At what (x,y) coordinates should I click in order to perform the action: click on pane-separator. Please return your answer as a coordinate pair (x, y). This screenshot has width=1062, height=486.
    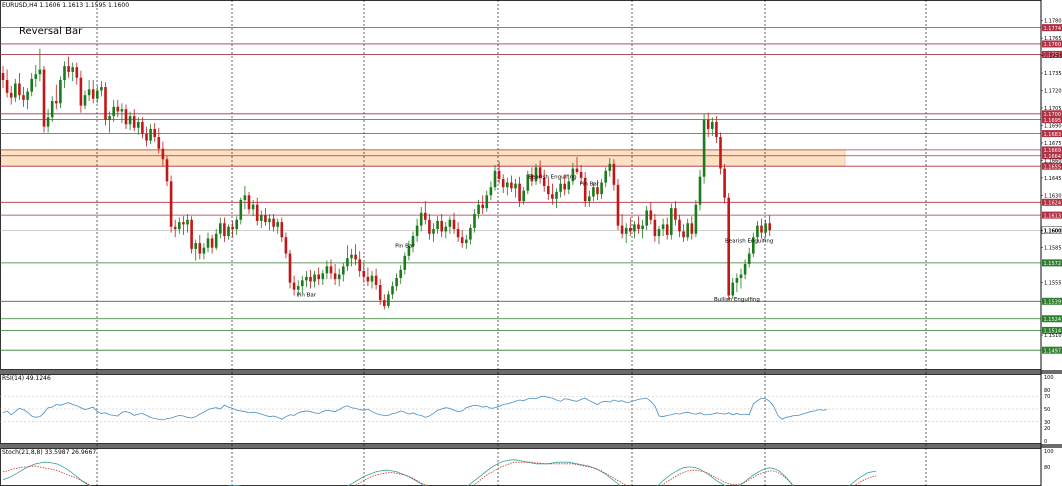
    Looking at the image, I should click on (531, 372).